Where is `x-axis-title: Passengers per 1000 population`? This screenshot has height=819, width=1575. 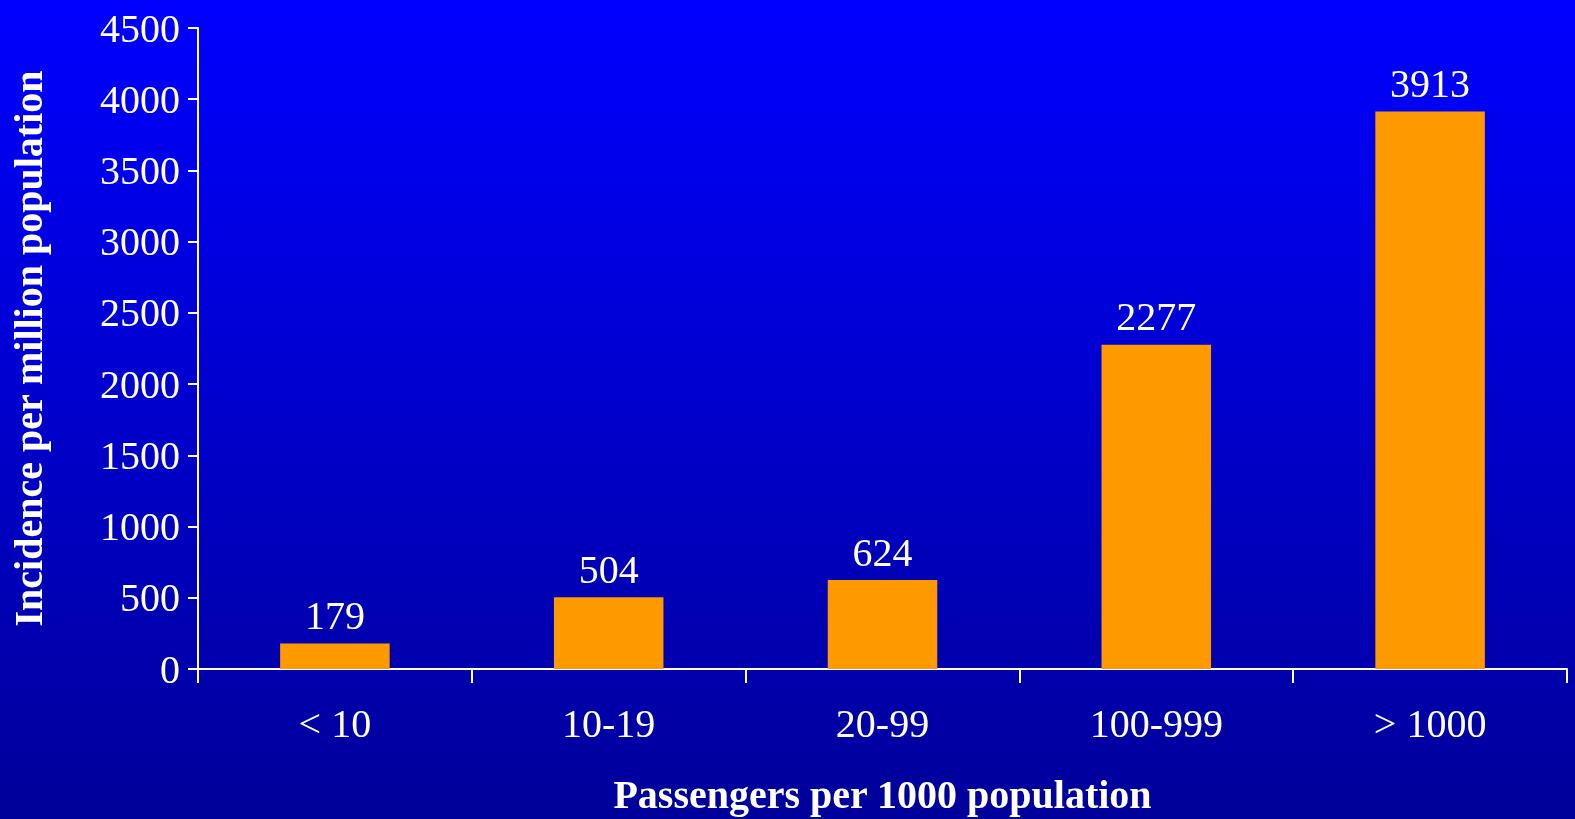 x-axis-title: Passengers per 1000 population is located at coordinates (882, 794).